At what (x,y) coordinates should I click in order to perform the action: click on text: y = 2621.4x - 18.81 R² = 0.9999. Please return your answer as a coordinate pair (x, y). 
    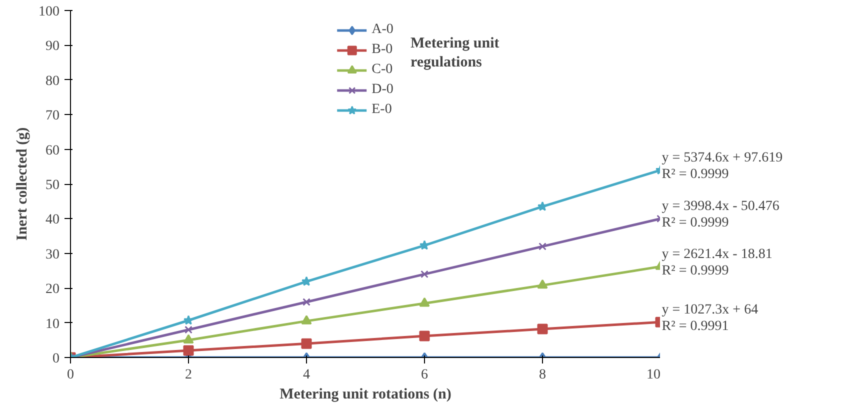
    Looking at the image, I should click on (717, 262).